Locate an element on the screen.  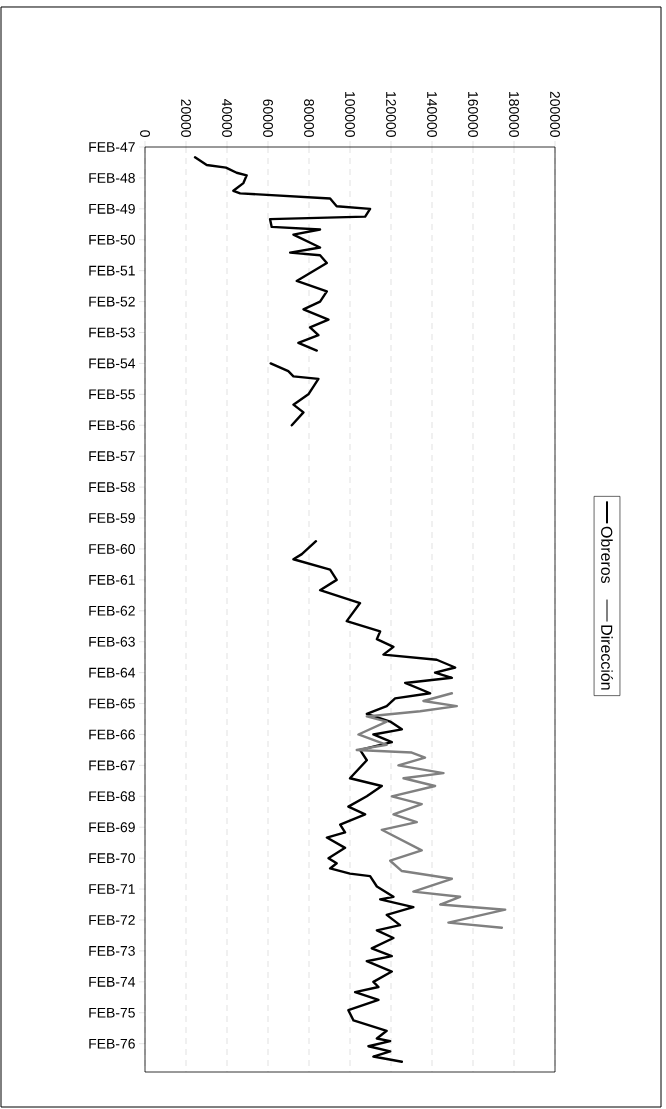
y-tick-label: FEB-53 is located at coordinates (112, 332).